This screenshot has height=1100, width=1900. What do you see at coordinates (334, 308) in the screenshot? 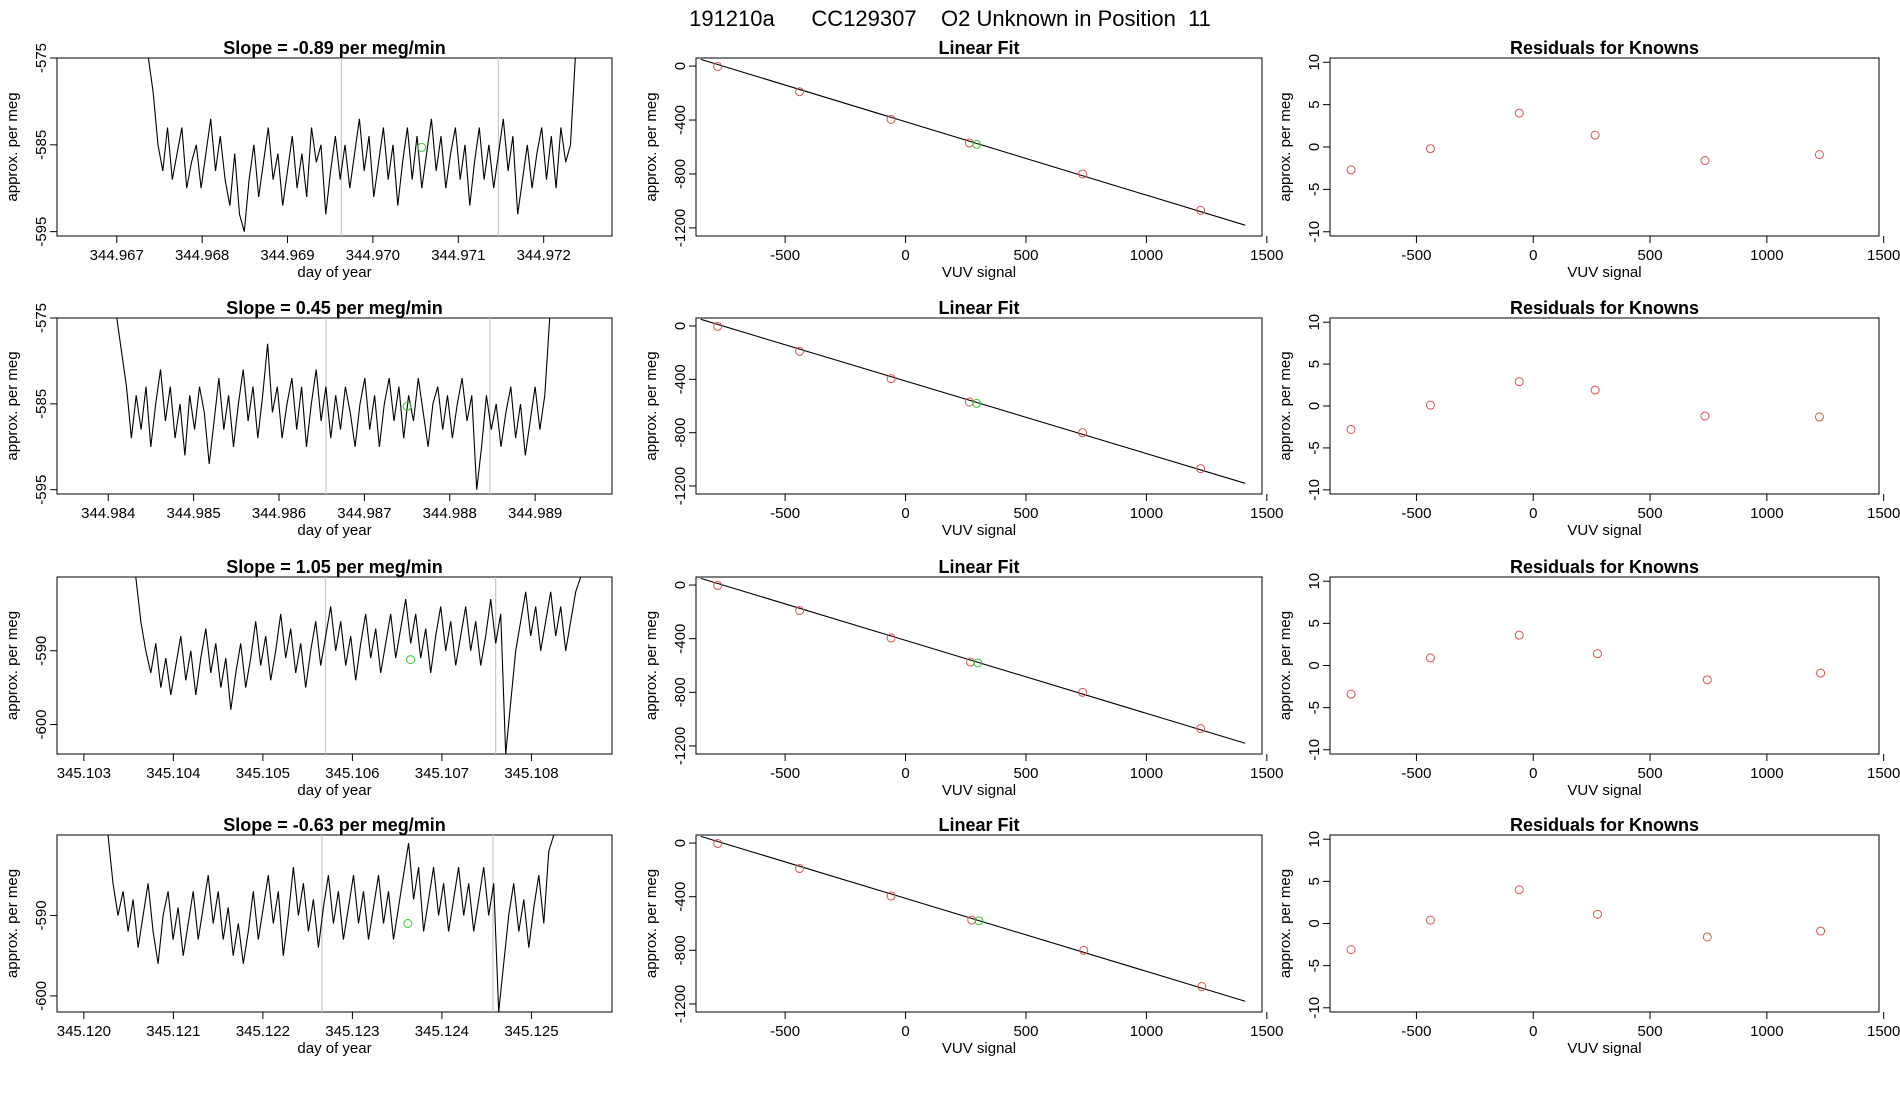
I see `plot-title: Slope = 0.45 per meg/min` at bounding box center [334, 308].